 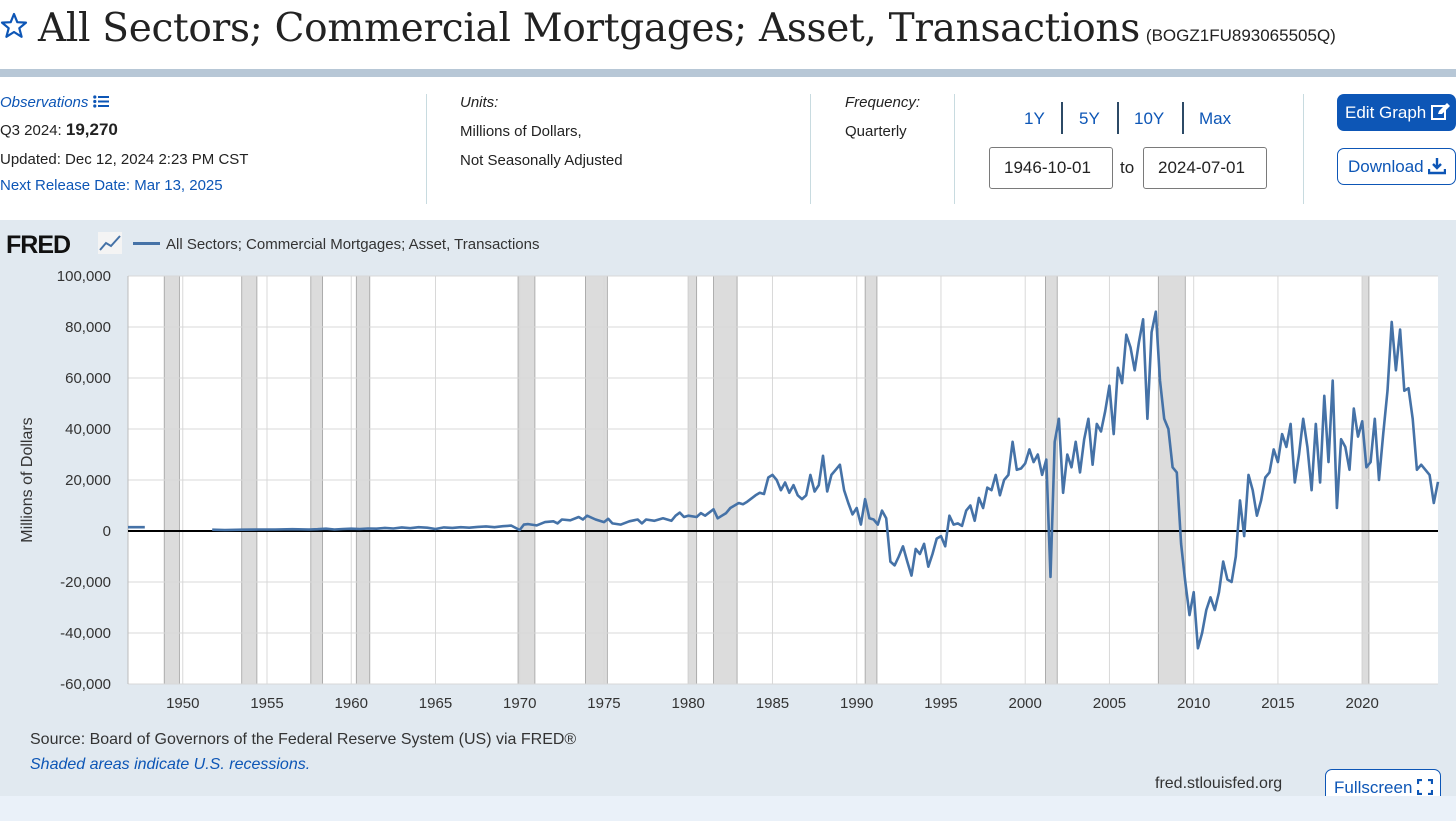 What do you see at coordinates (1386, 166) in the screenshot?
I see `download-label: Download` at bounding box center [1386, 166].